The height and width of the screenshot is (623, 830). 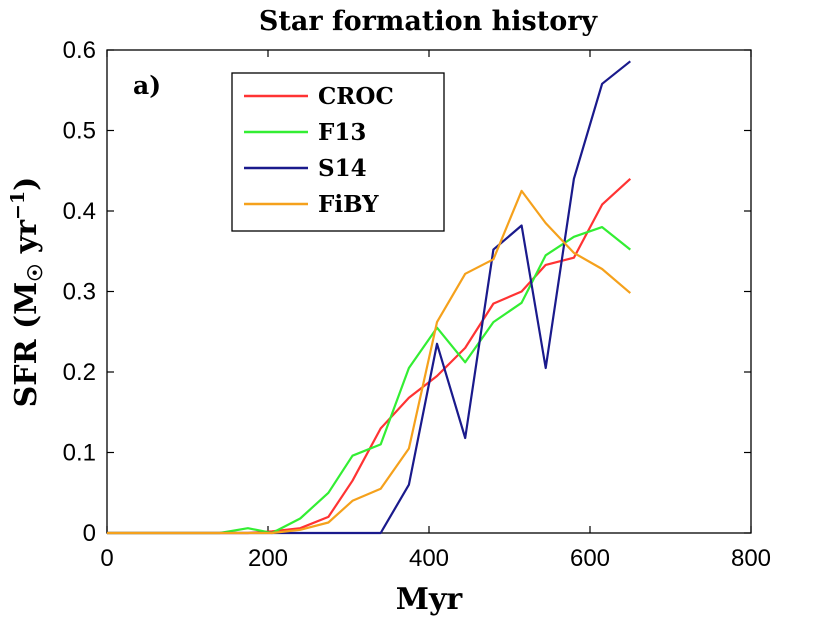 I want to click on x-tick-label: 200, so click(x=268, y=558).